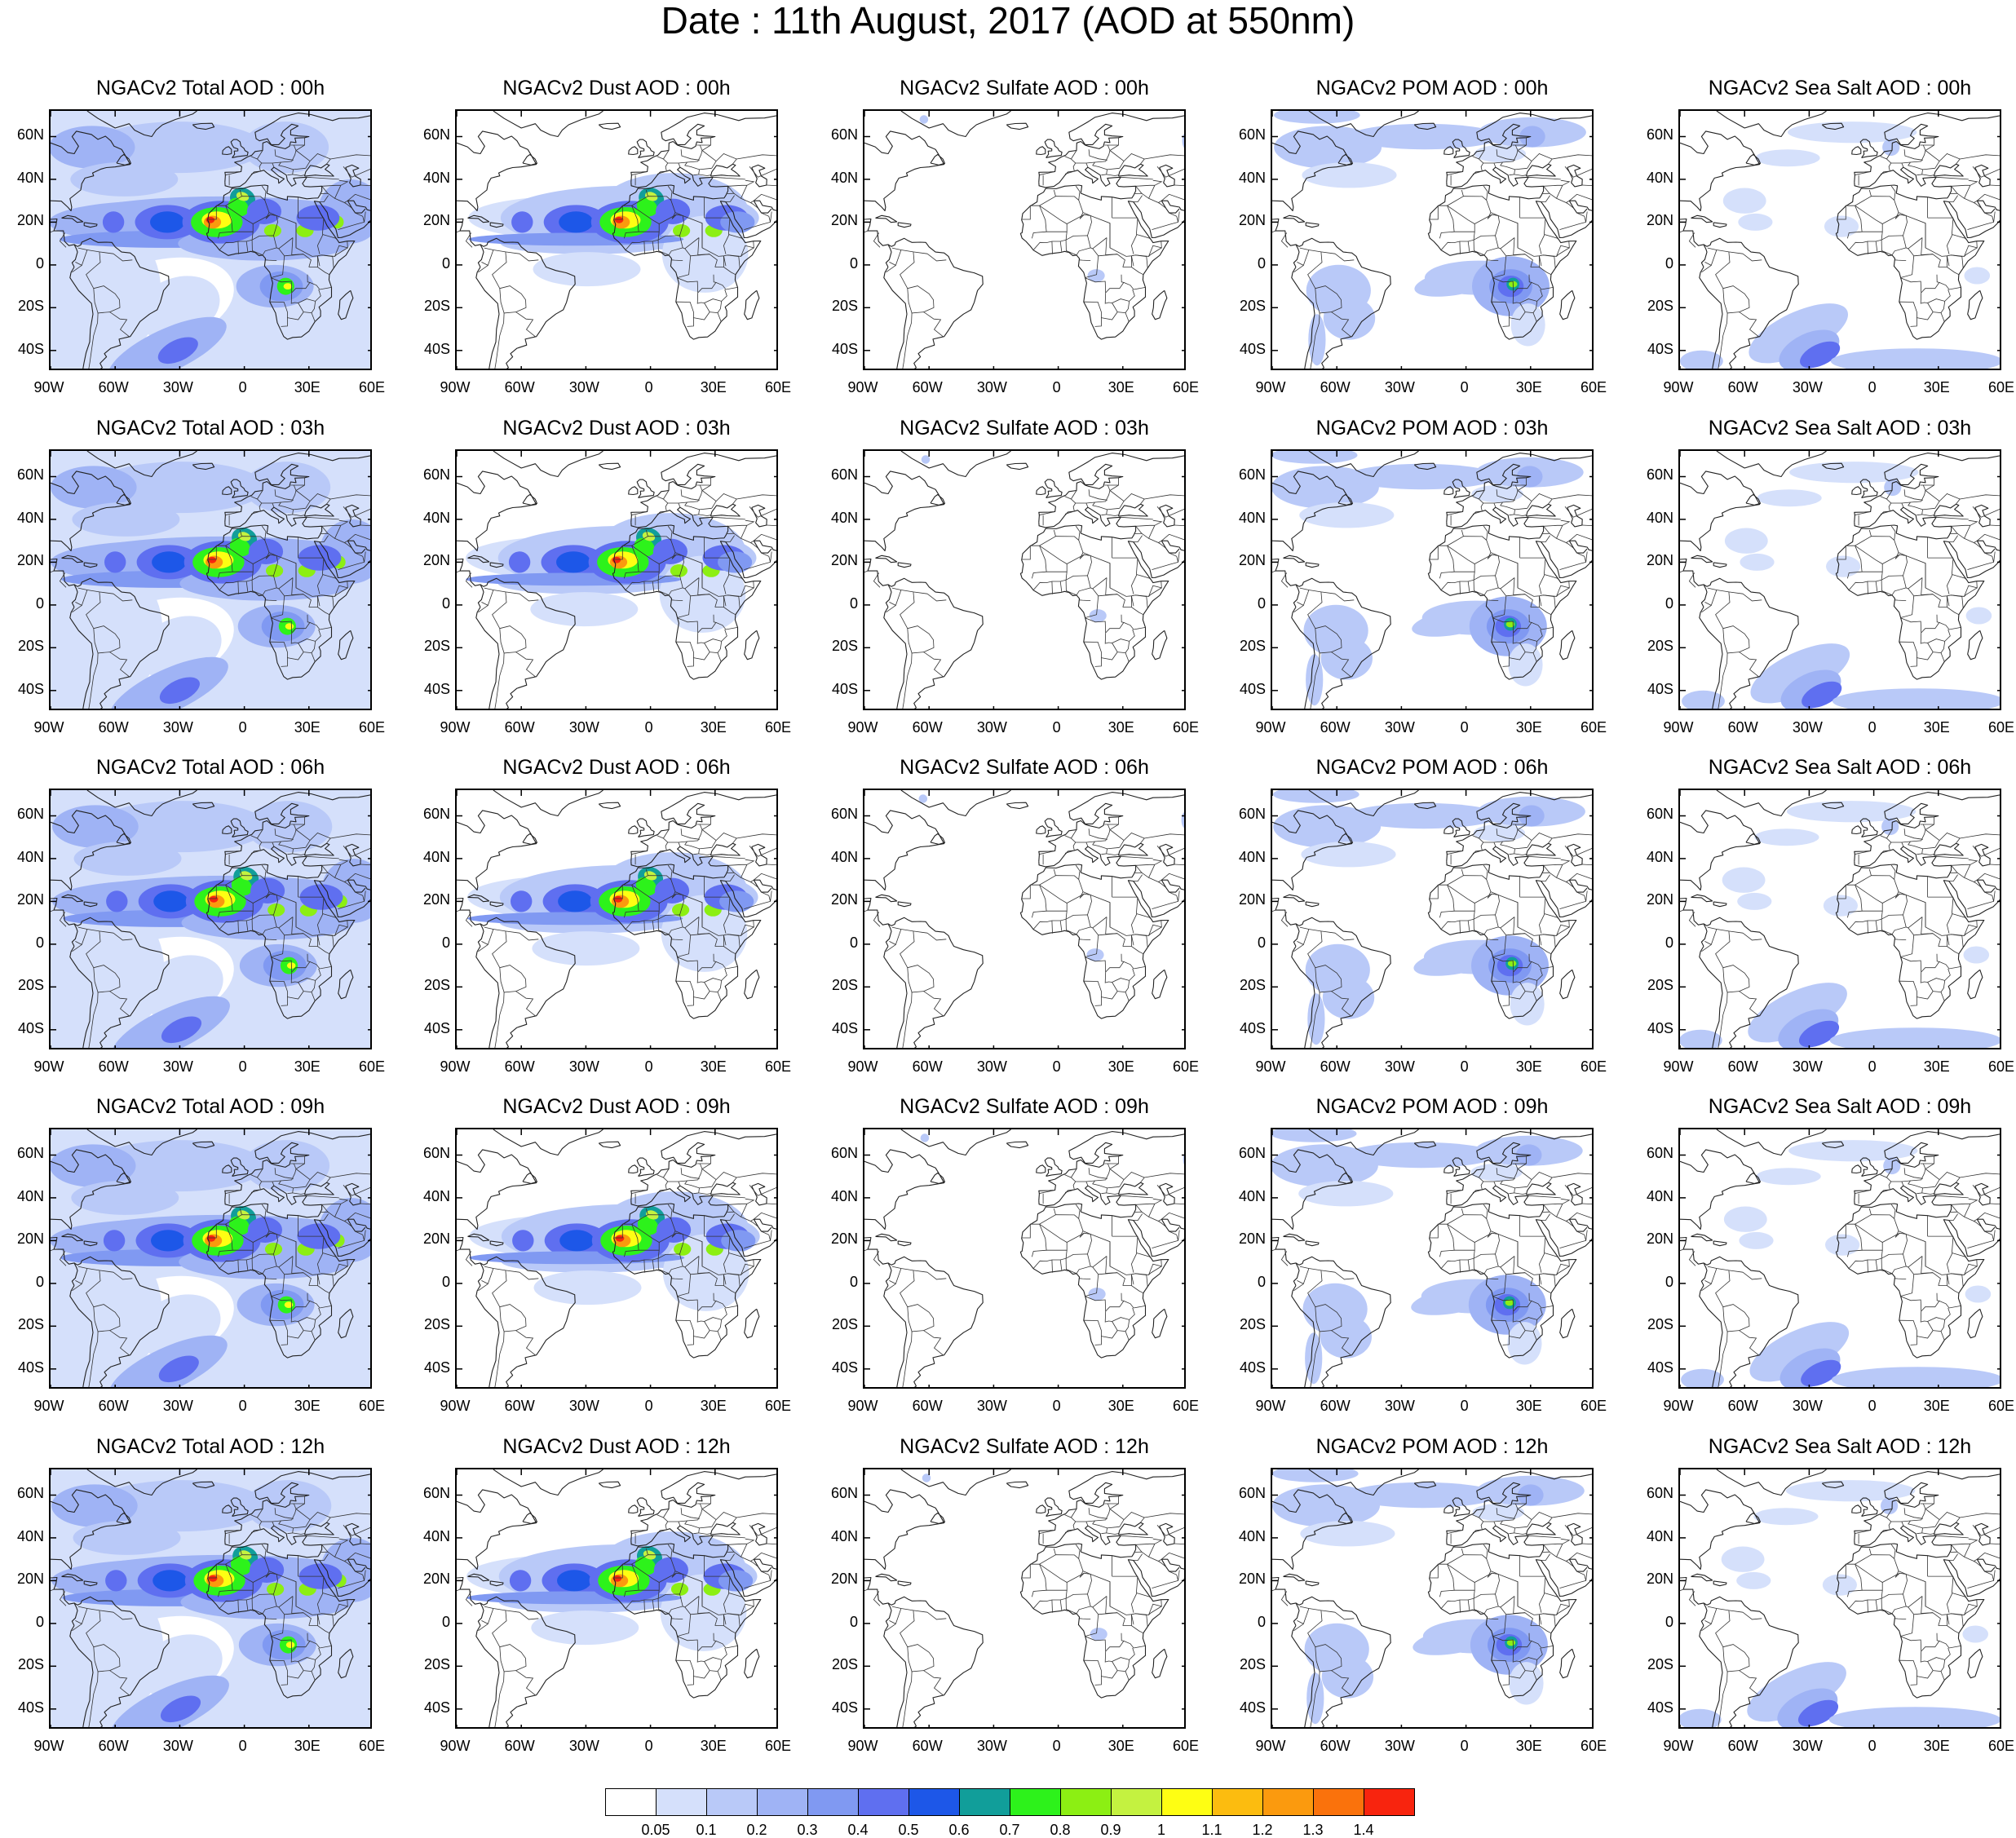 The height and width of the screenshot is (1838, 2016). Describe the element at coordinates (436, 475) in the screenshot. I see `lat-tick-label: 60N` at that location.